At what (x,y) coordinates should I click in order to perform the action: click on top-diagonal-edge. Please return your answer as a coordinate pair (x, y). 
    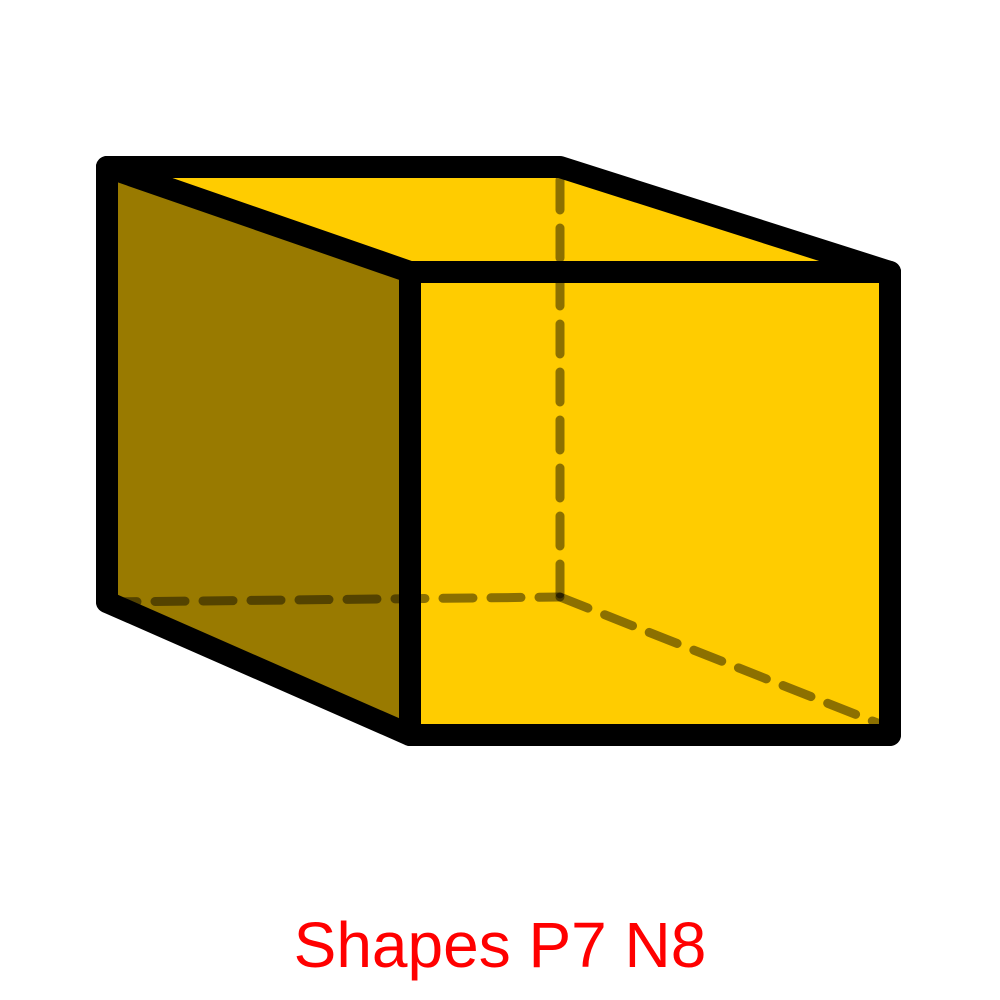
    Looking at the image, I should click on (258, 219).